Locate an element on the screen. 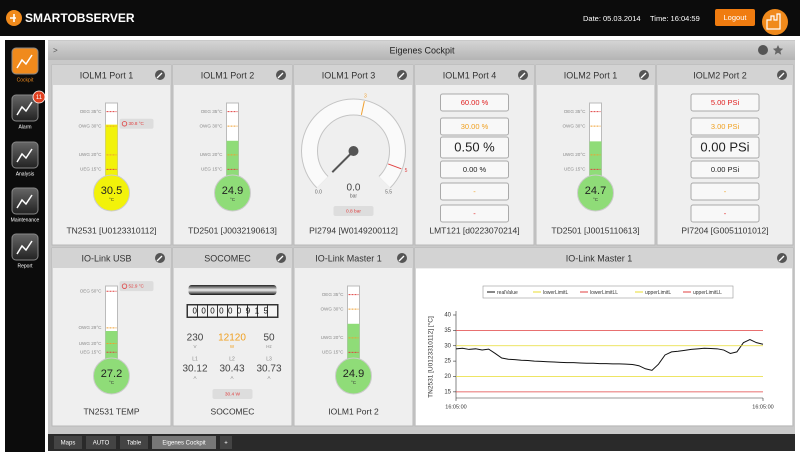 This screenshot has width=800, height=466. edit-icon is located at coordinates (763, 50).